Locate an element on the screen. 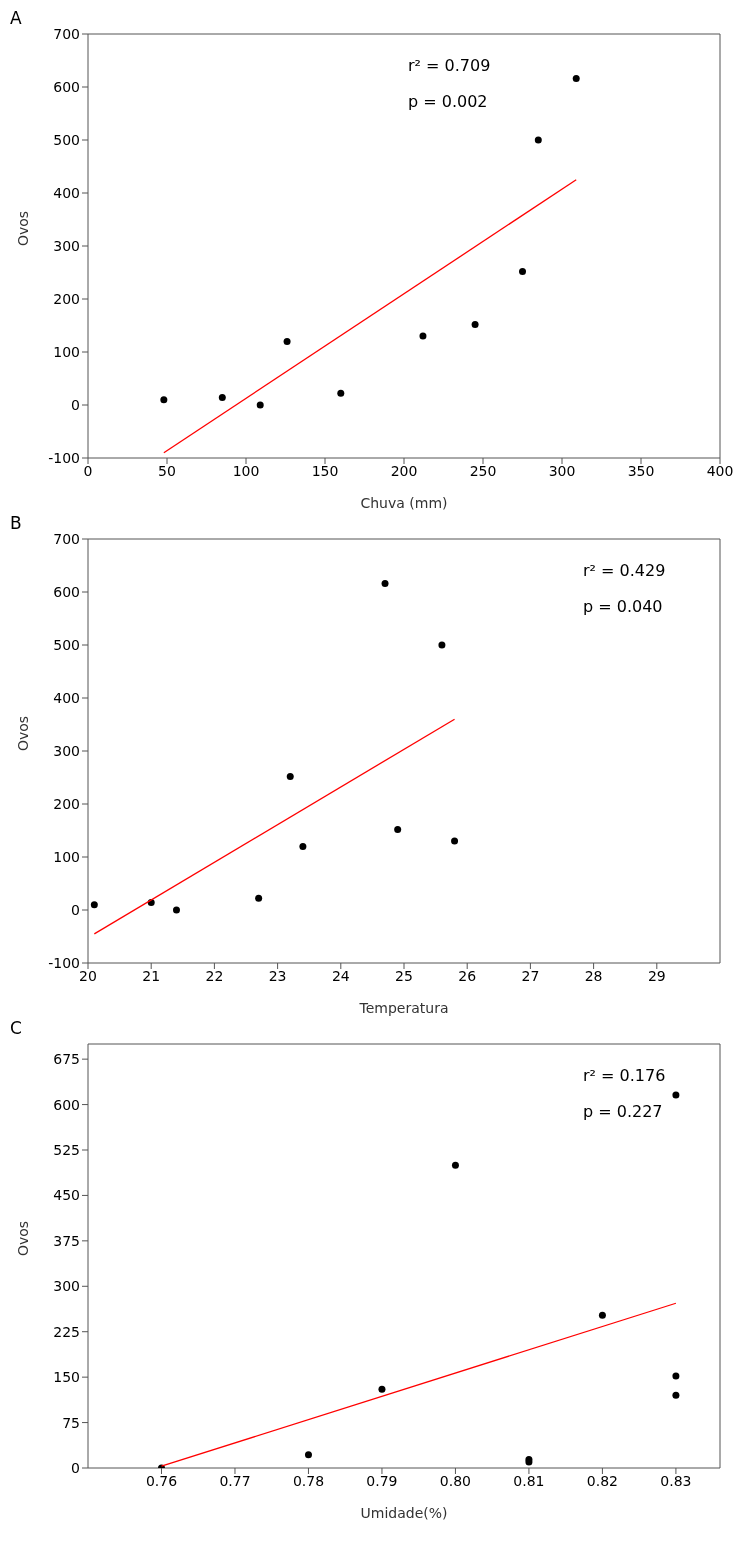  x-tick-label: 0.83 is located at coordinates (676, 1480).